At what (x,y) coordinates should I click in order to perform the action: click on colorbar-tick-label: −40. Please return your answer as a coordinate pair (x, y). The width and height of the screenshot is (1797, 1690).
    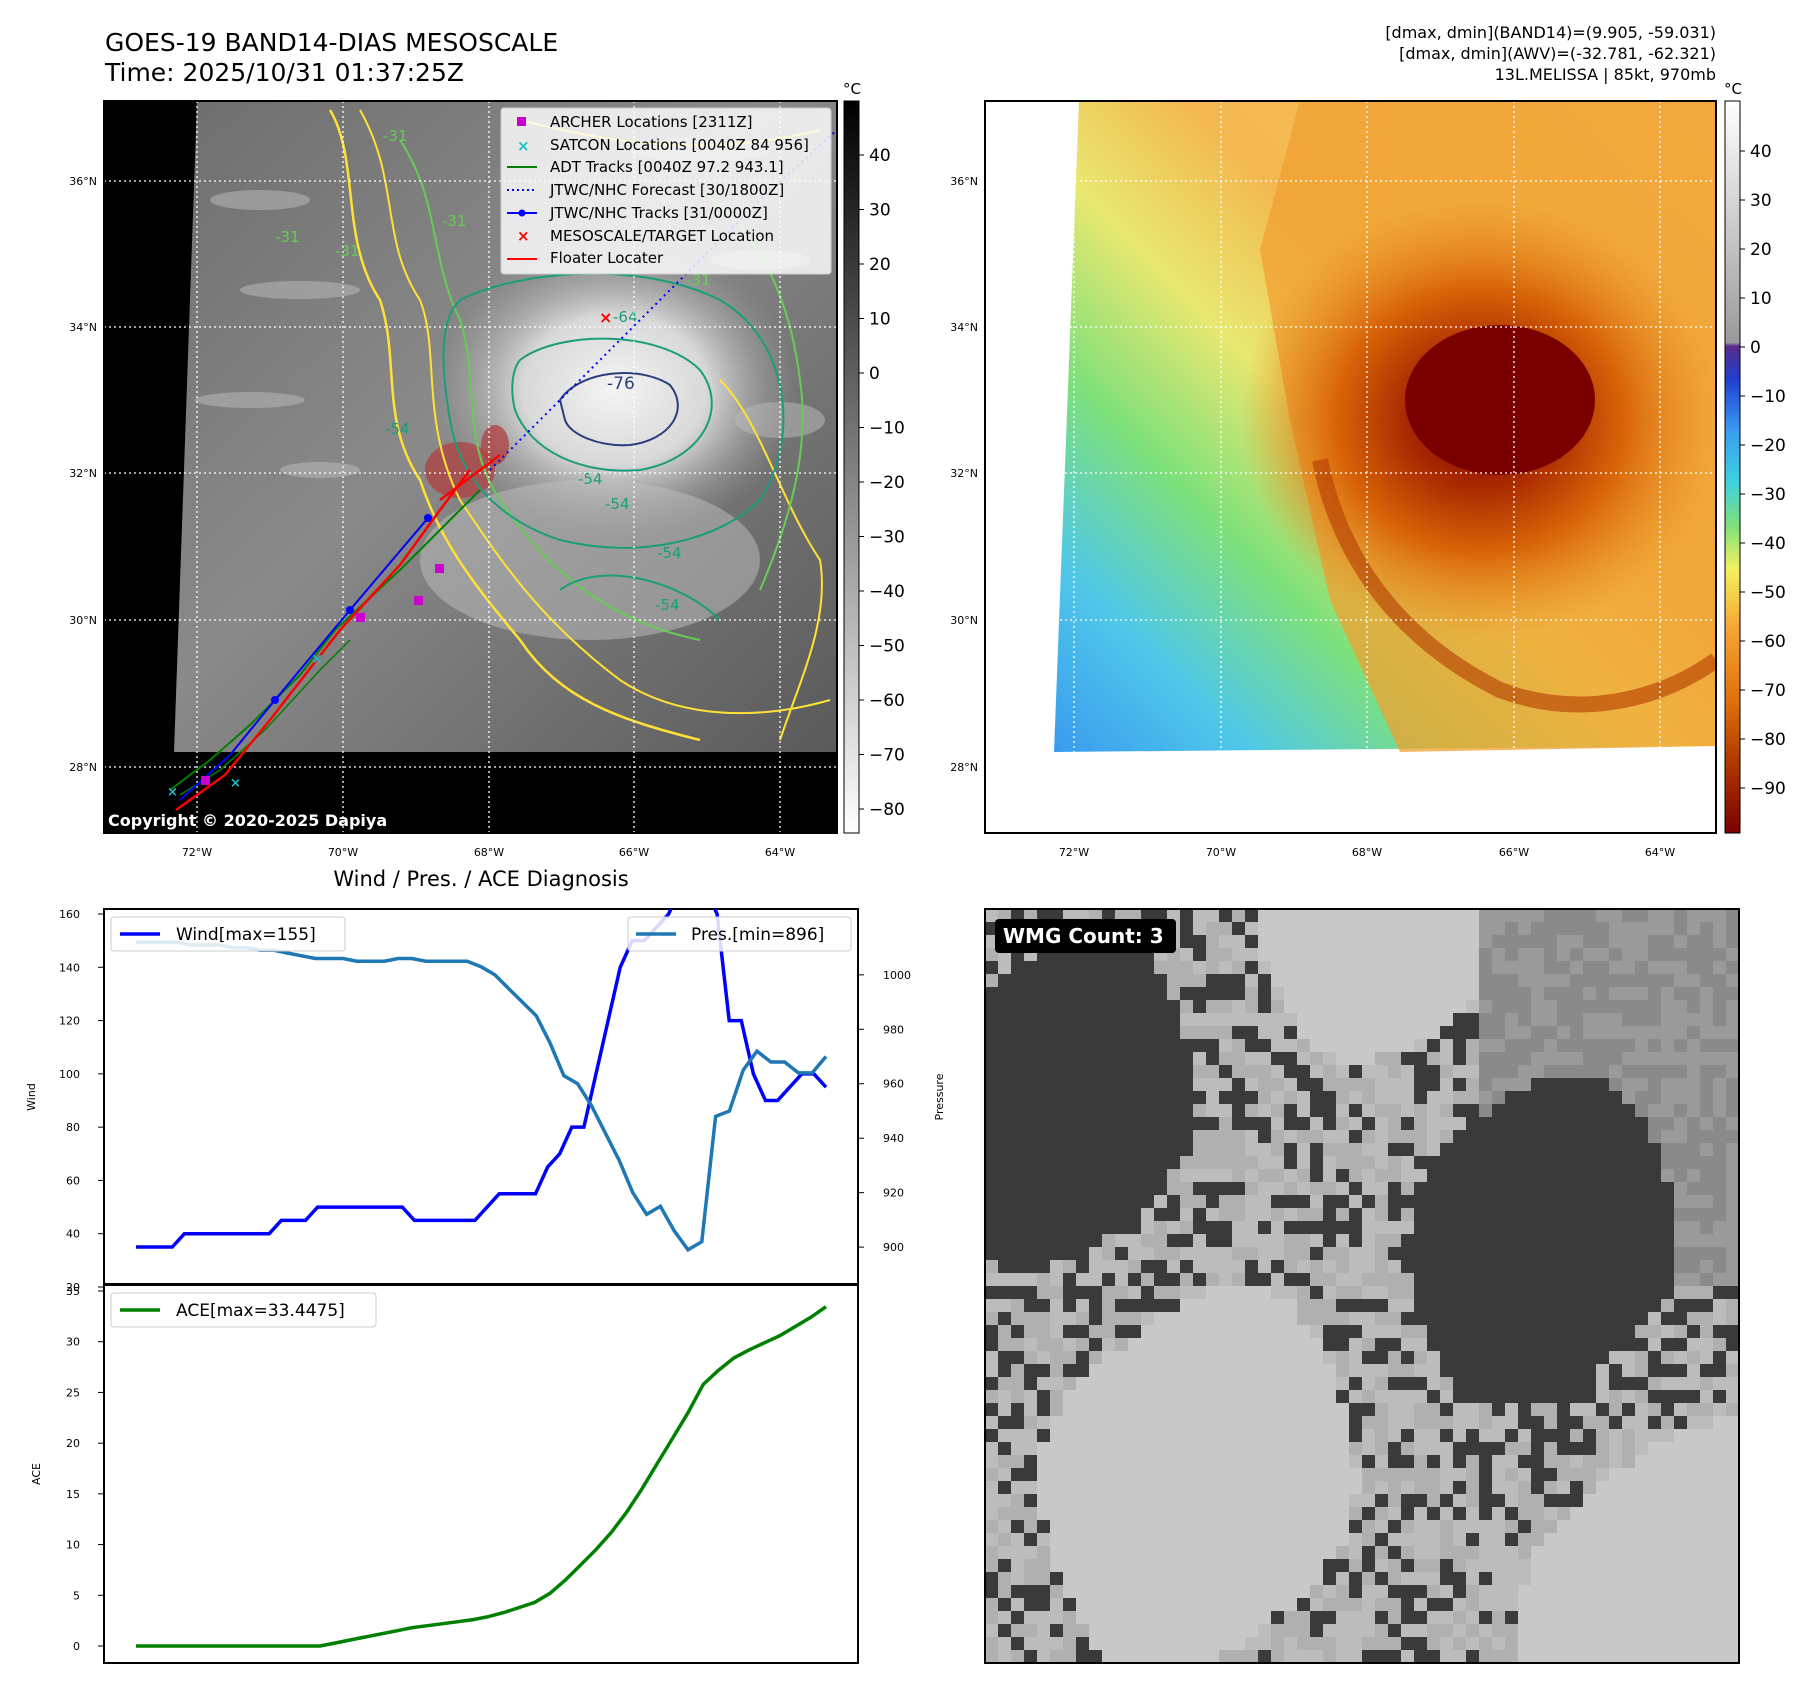
    Looking at the image, I should click on (1768, 544).